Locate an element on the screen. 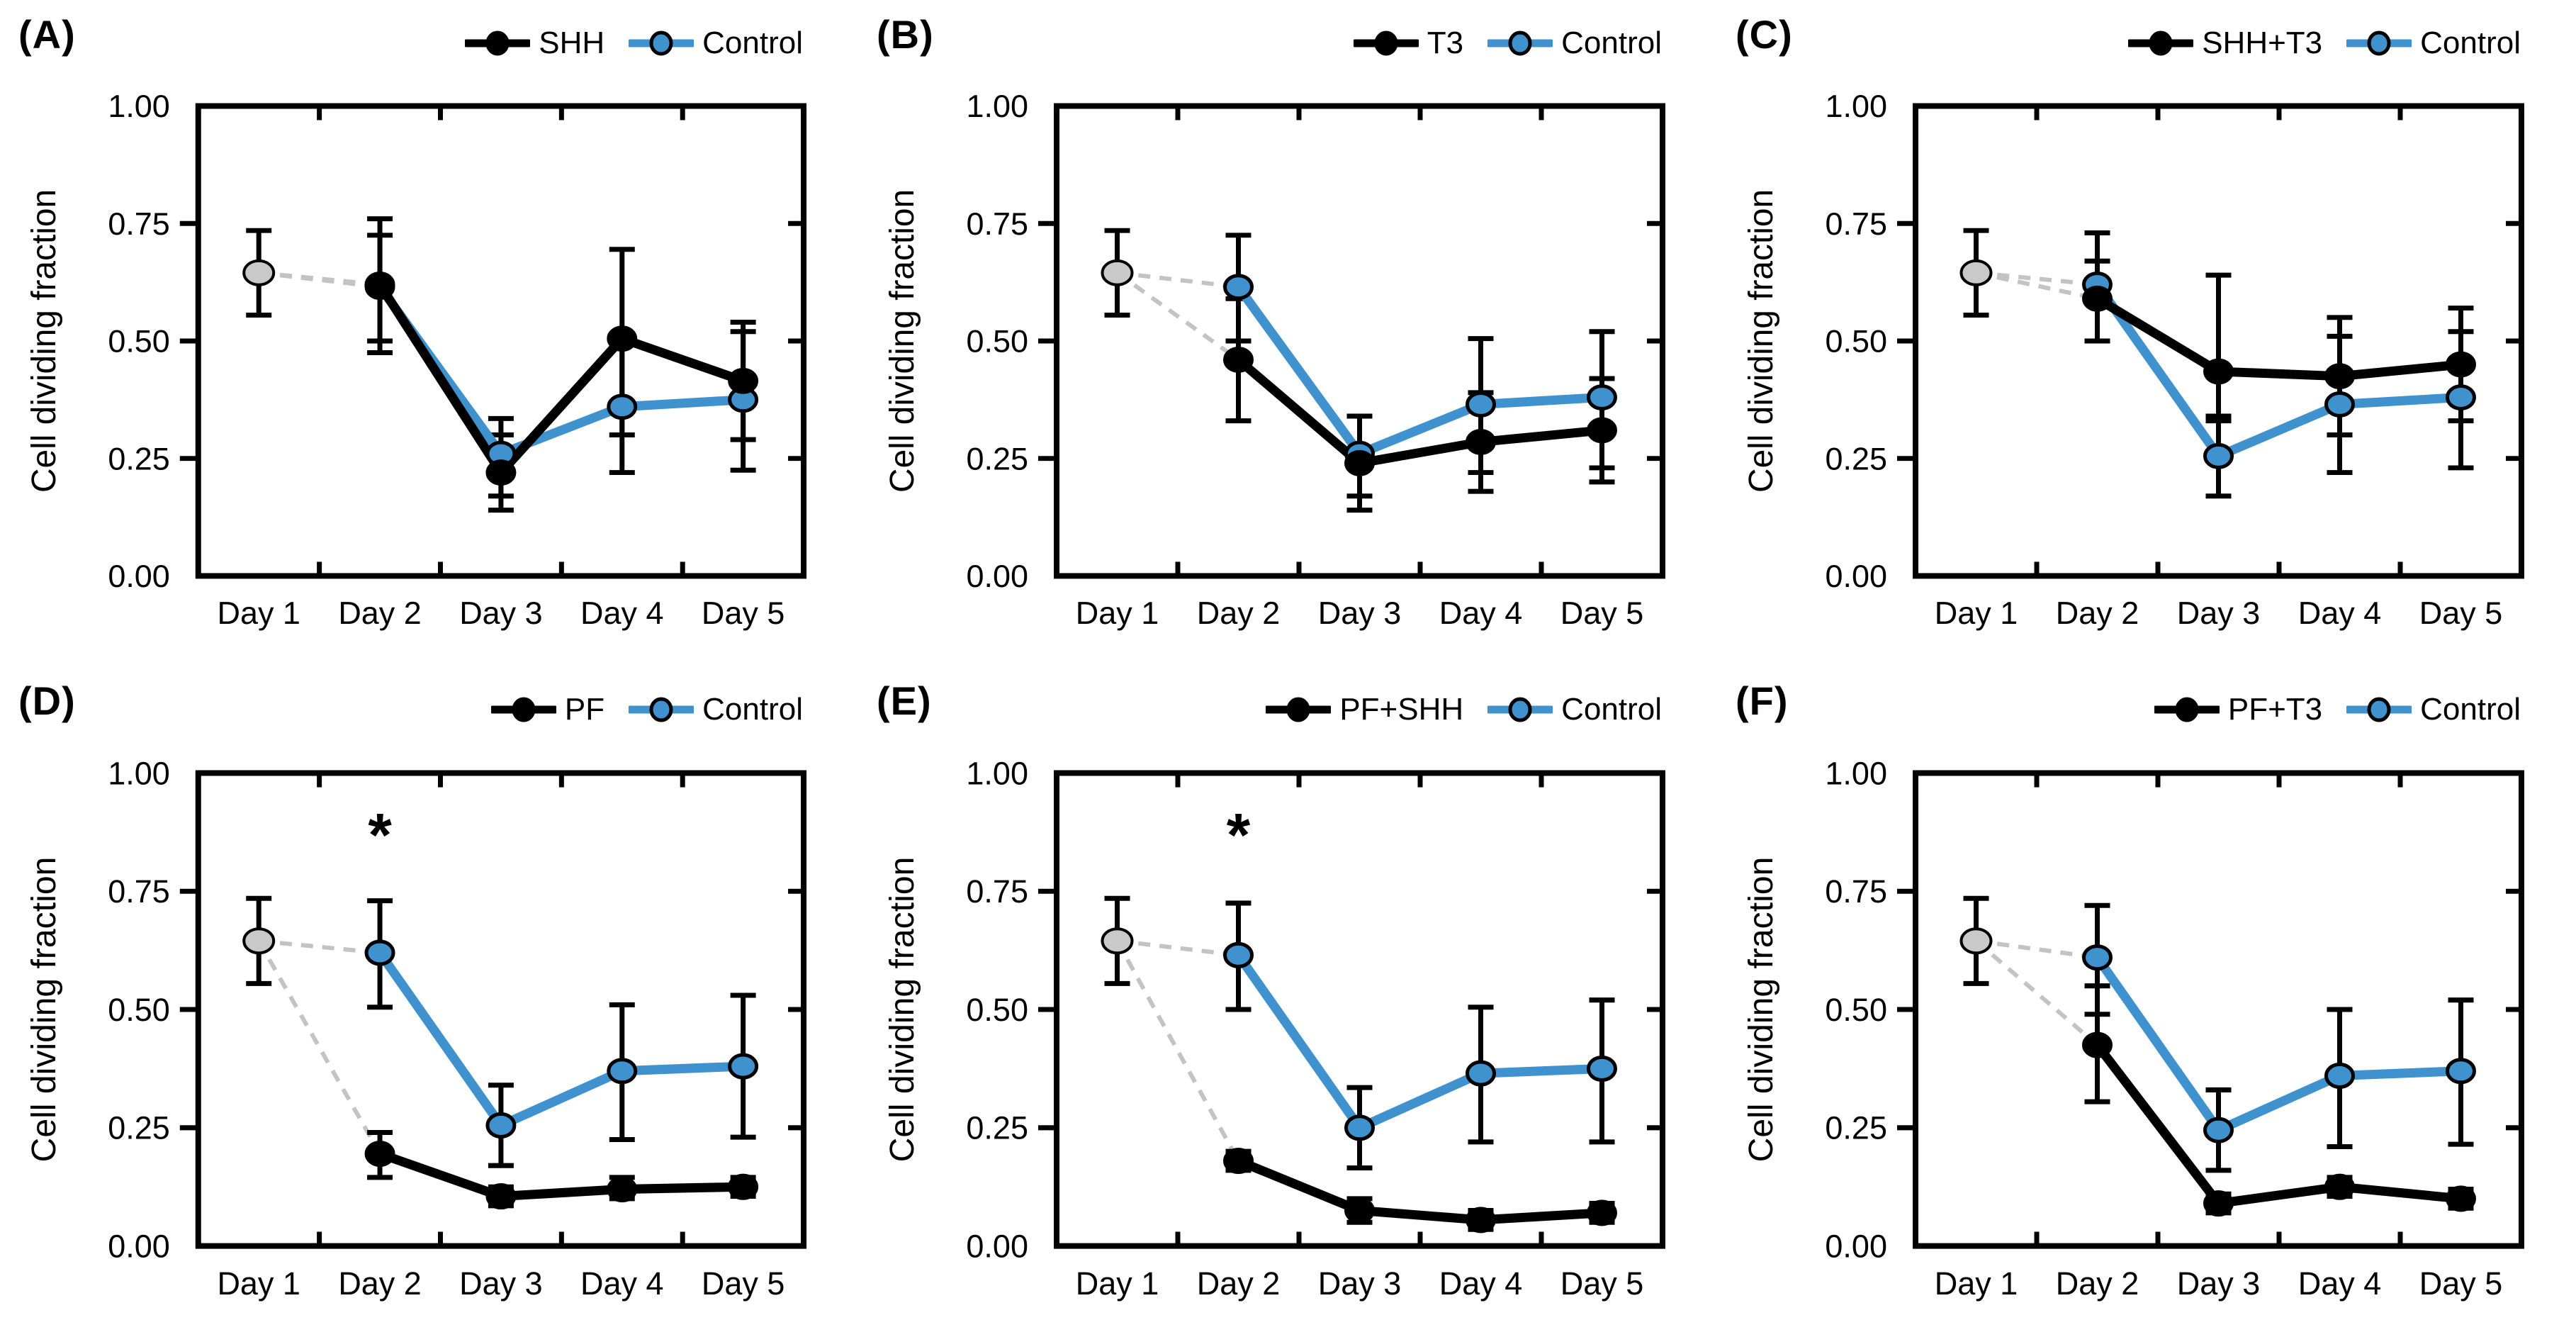  legend: PF+T3 Control is located at coordinates (2337, 709).